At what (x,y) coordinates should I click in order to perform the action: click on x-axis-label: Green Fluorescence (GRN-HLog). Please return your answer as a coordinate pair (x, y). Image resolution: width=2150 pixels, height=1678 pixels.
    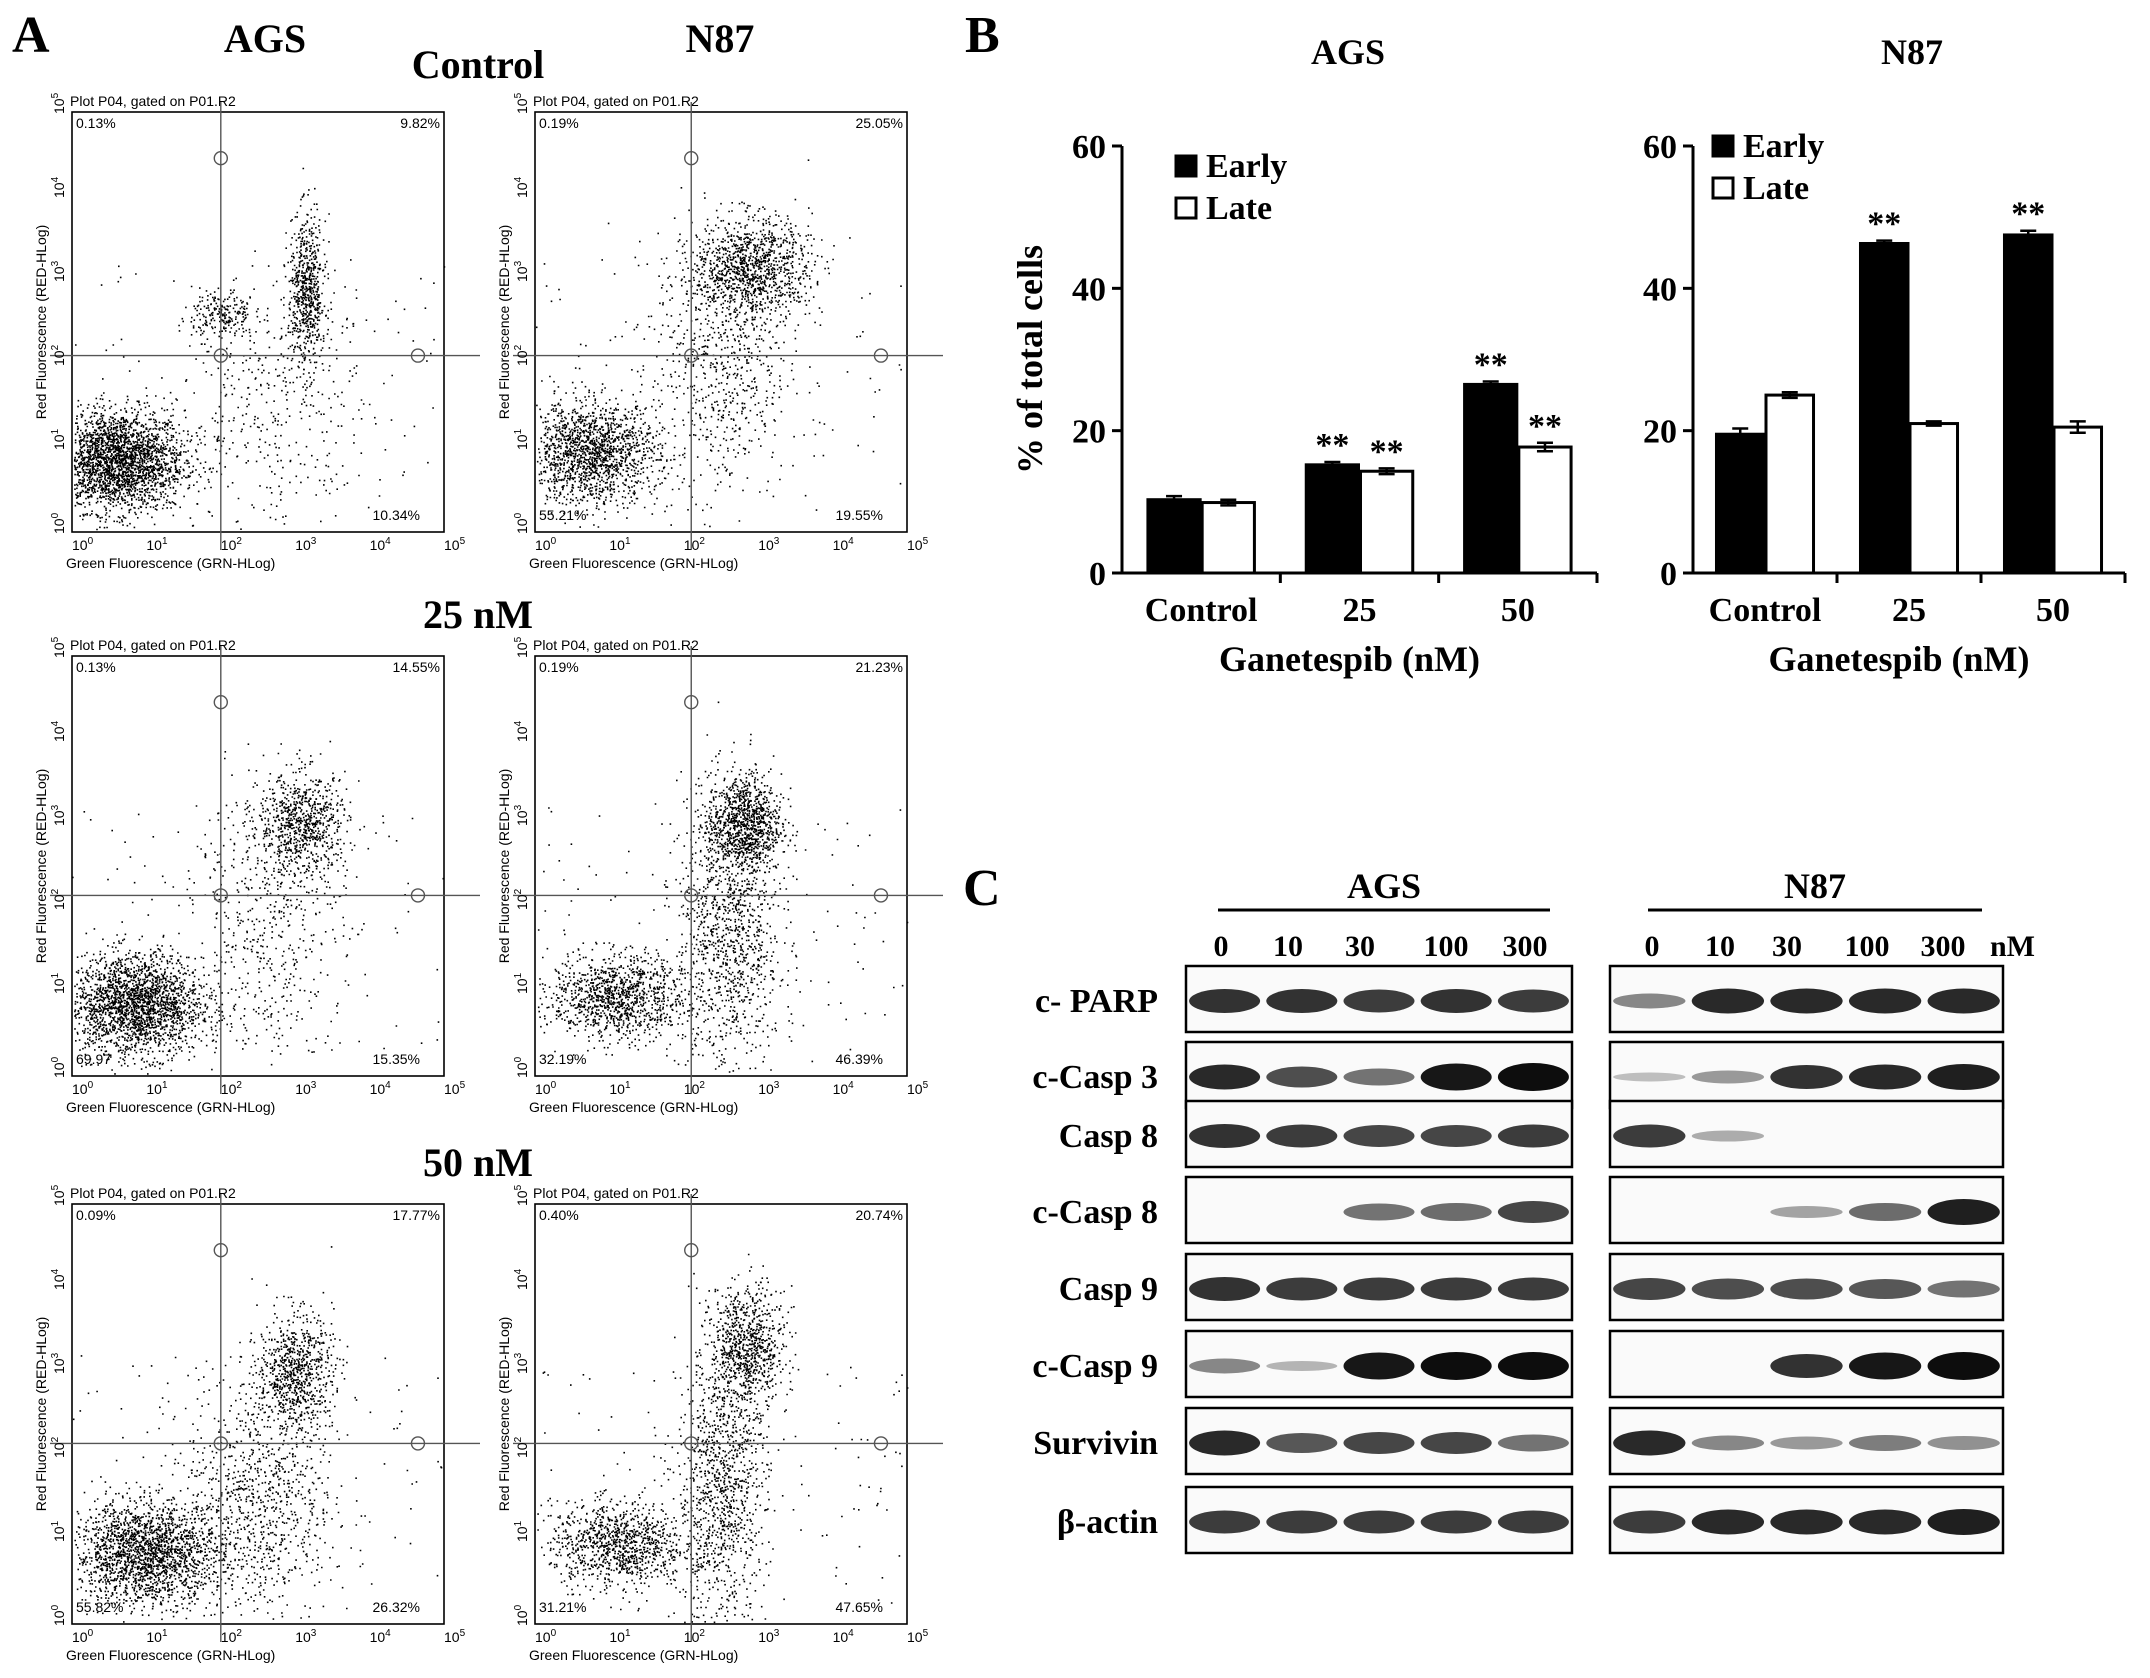
    Looking at the image, I should click on (633, 563).